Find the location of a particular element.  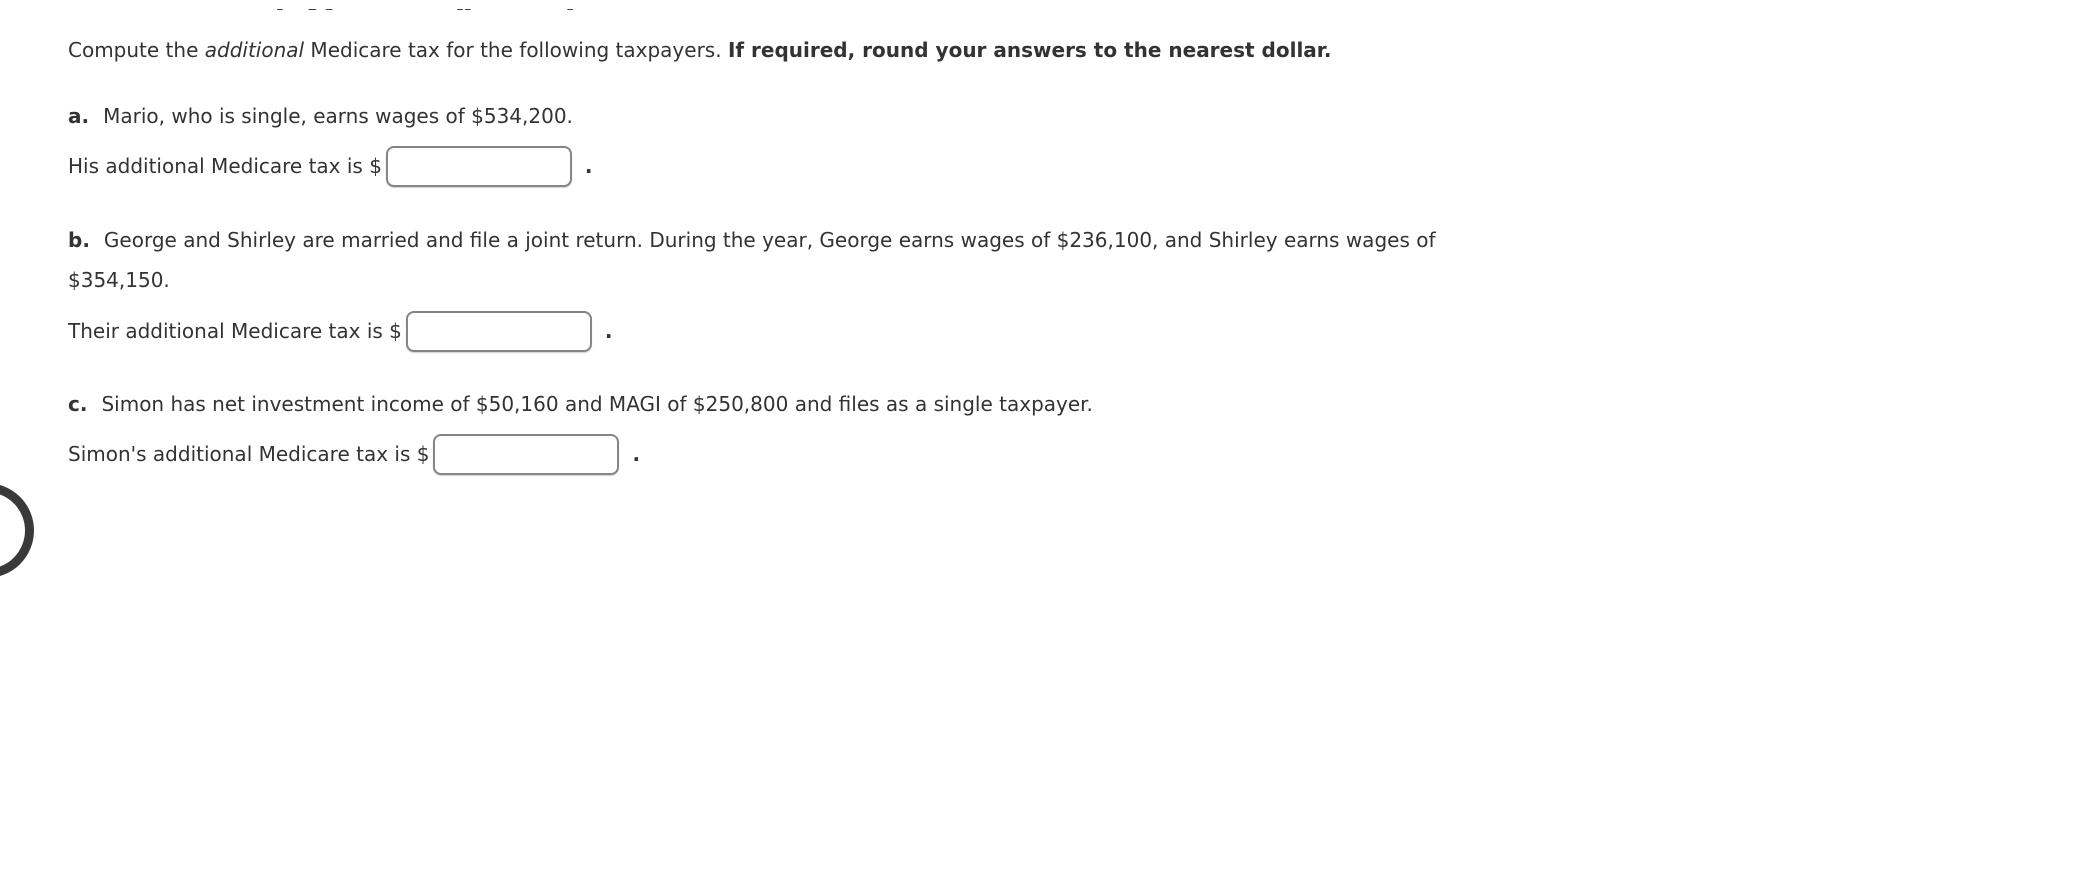

part-c-answer-row: Simon's additional Medicare tax is $ . is located at coordinates (354, 454).